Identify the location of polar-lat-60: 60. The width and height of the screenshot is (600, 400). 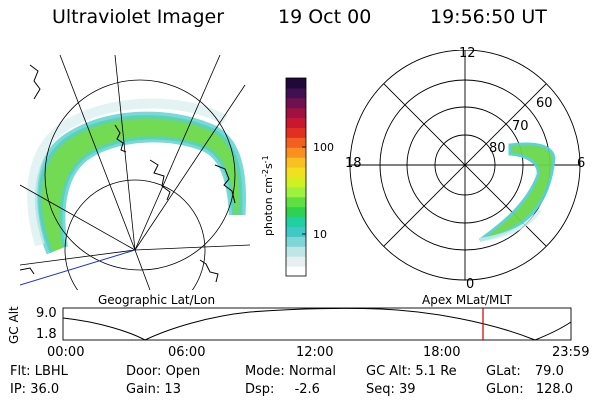
(544, 103).